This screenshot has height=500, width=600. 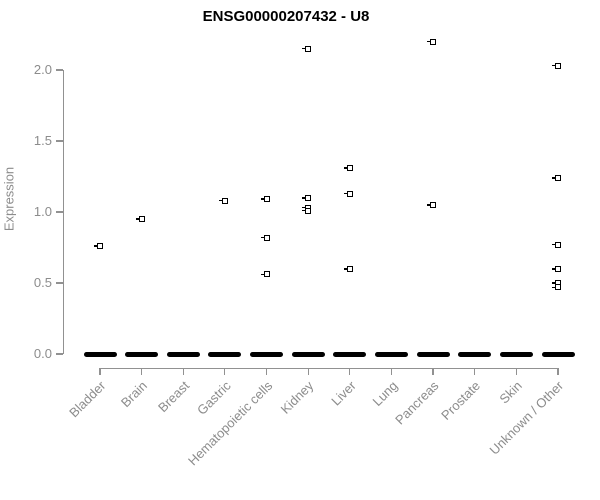 What do you see at coordinates (87, 399) in the screenshot?
I see `x-tick-label: Bladder` at bounding box center [87, 399].